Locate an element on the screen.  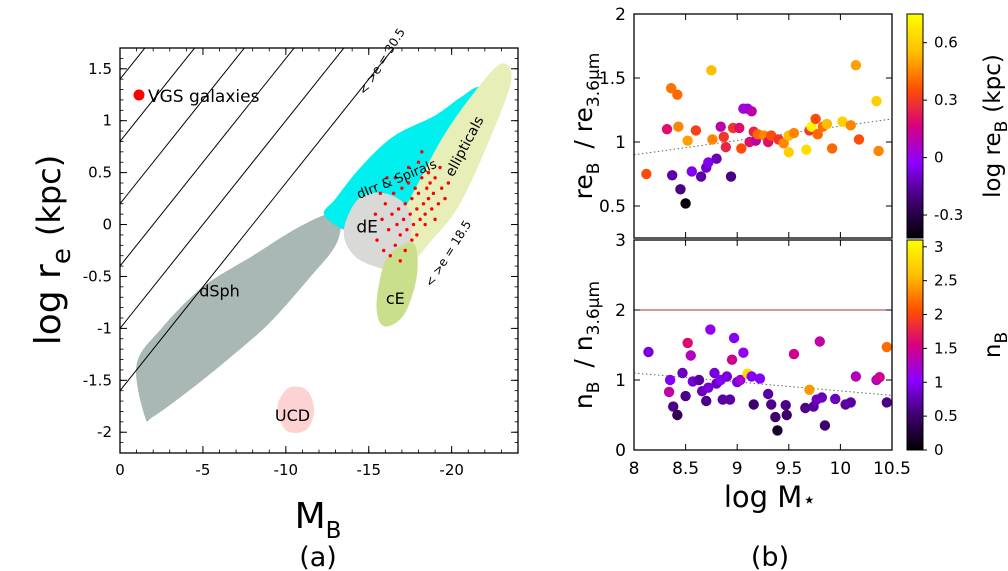
legend-marker is located at coordinates (139, 95).